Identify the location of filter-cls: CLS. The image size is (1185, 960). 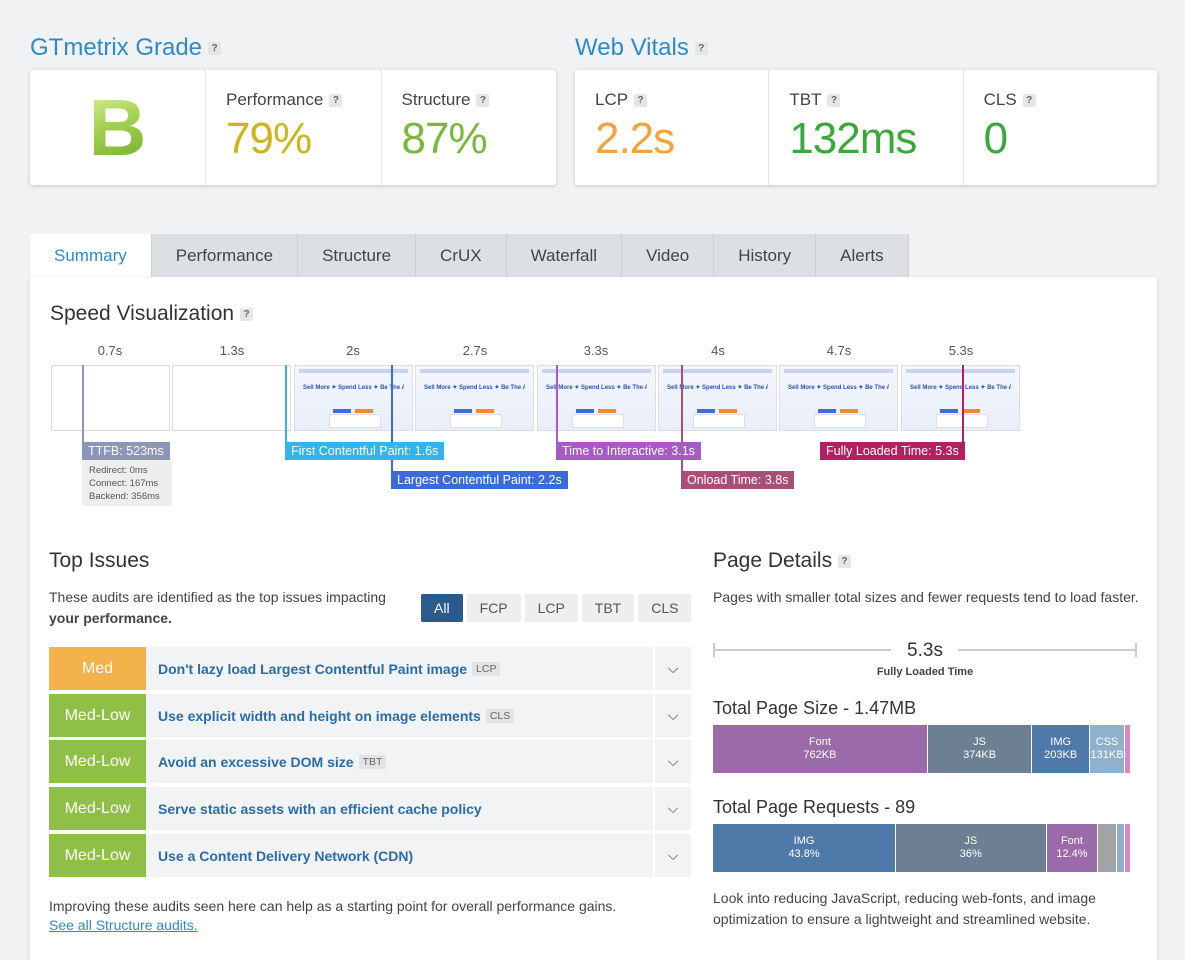
(665, 608).